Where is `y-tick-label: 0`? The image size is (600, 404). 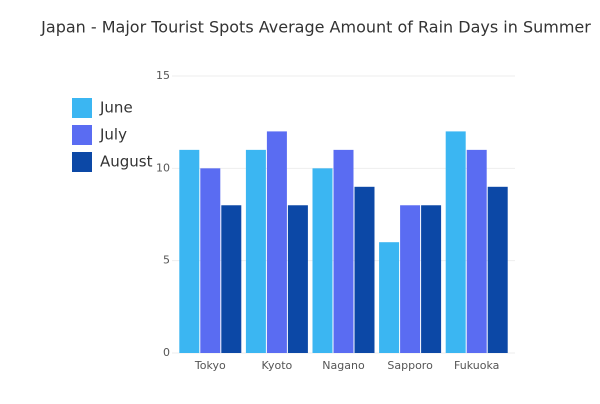
y-tick-label: 0 is located at coordinates (166, 352).